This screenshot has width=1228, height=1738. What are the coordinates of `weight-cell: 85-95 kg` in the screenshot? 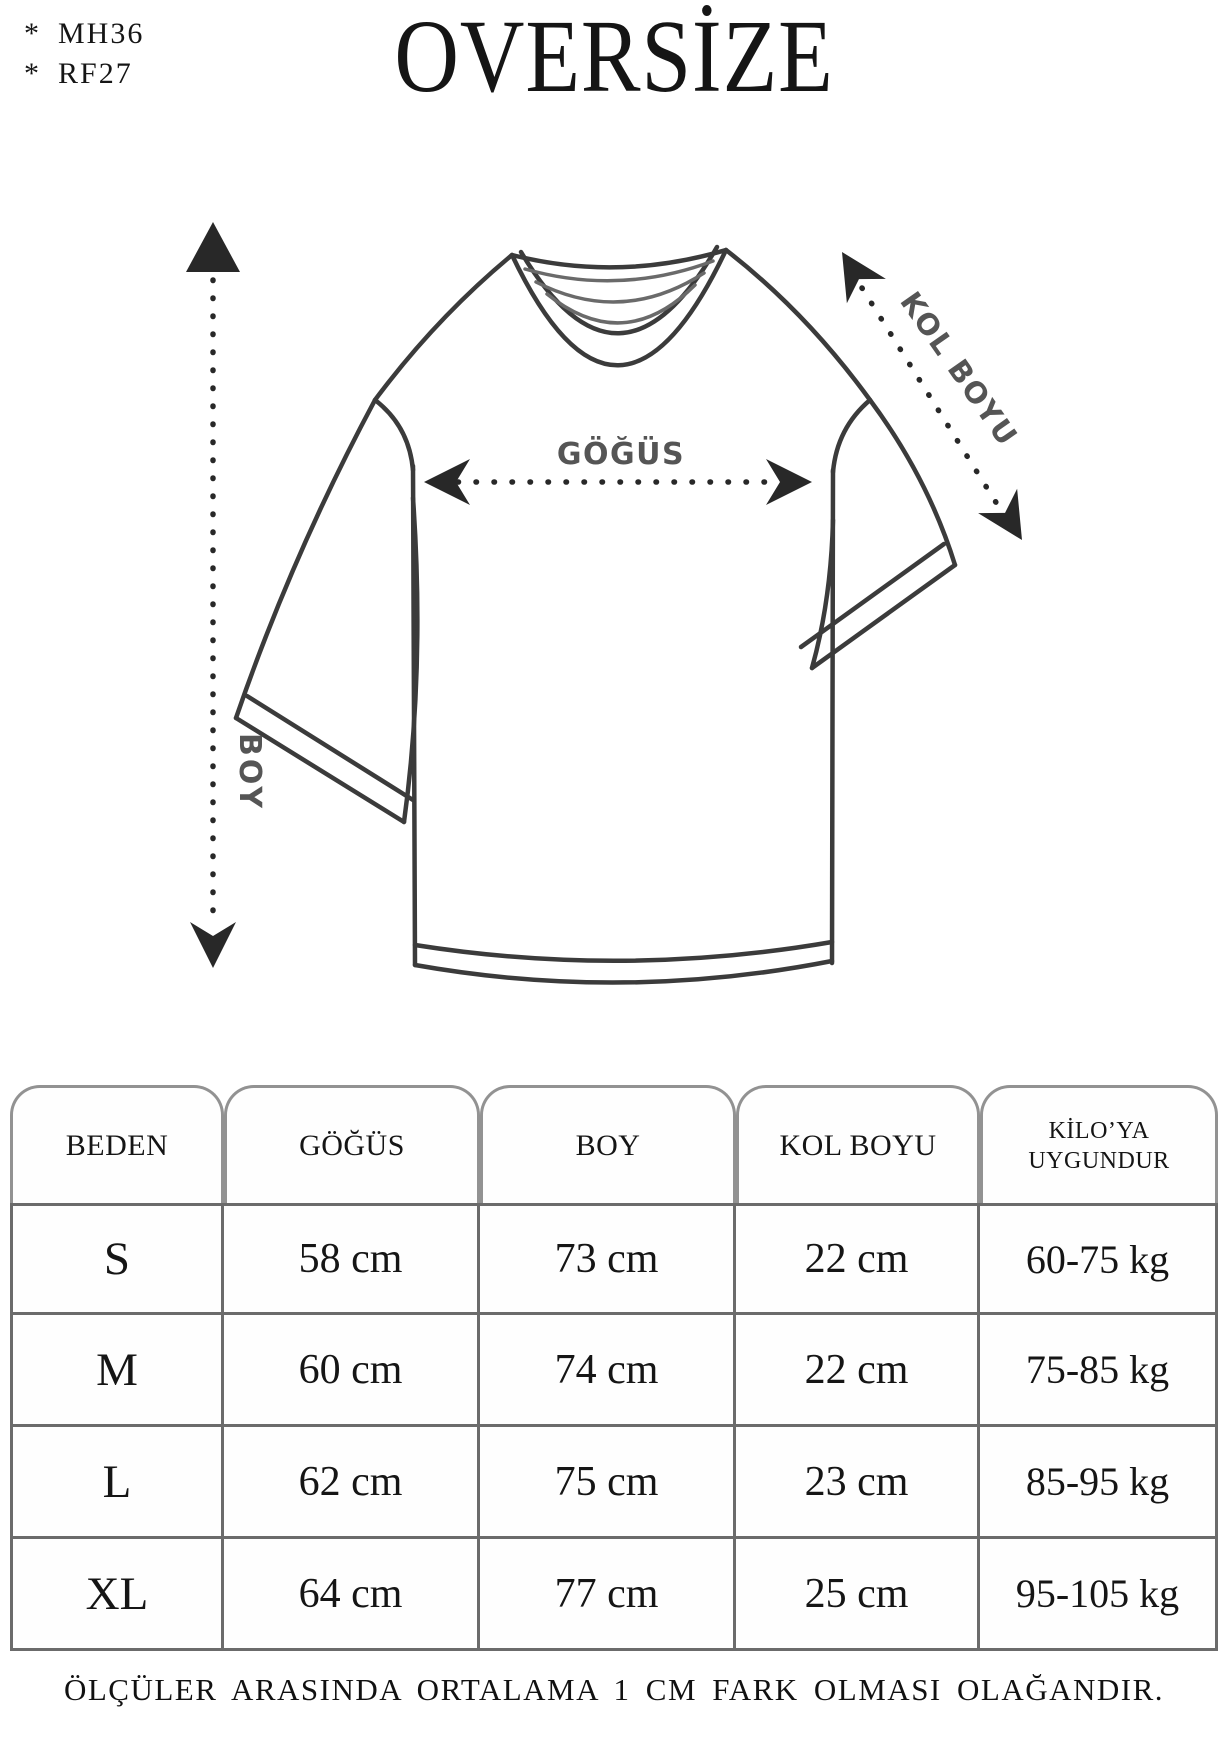 It's located at (1099, 1483).